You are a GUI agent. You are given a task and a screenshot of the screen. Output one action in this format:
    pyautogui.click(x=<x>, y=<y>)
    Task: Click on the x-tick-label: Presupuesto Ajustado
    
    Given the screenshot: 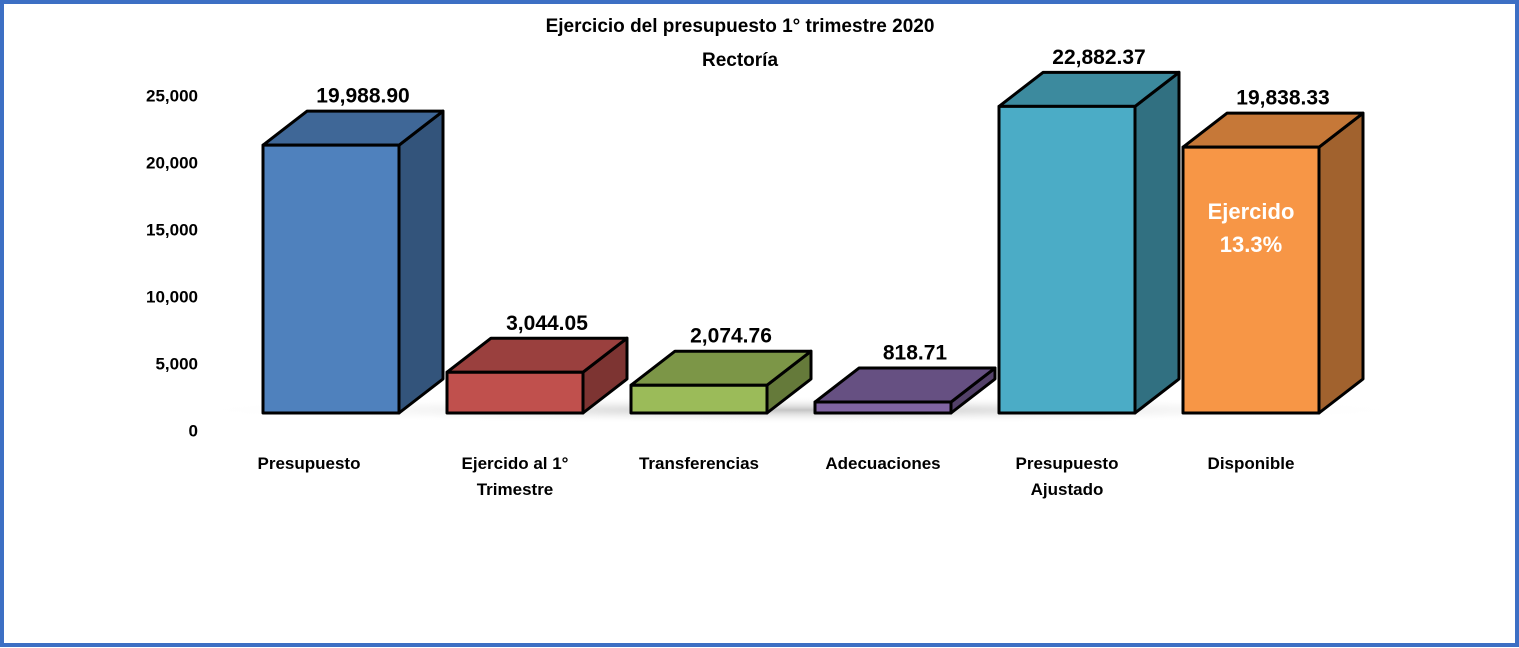 What is the action you would take?
    pyautogui.click(x=1067, y=476)
    